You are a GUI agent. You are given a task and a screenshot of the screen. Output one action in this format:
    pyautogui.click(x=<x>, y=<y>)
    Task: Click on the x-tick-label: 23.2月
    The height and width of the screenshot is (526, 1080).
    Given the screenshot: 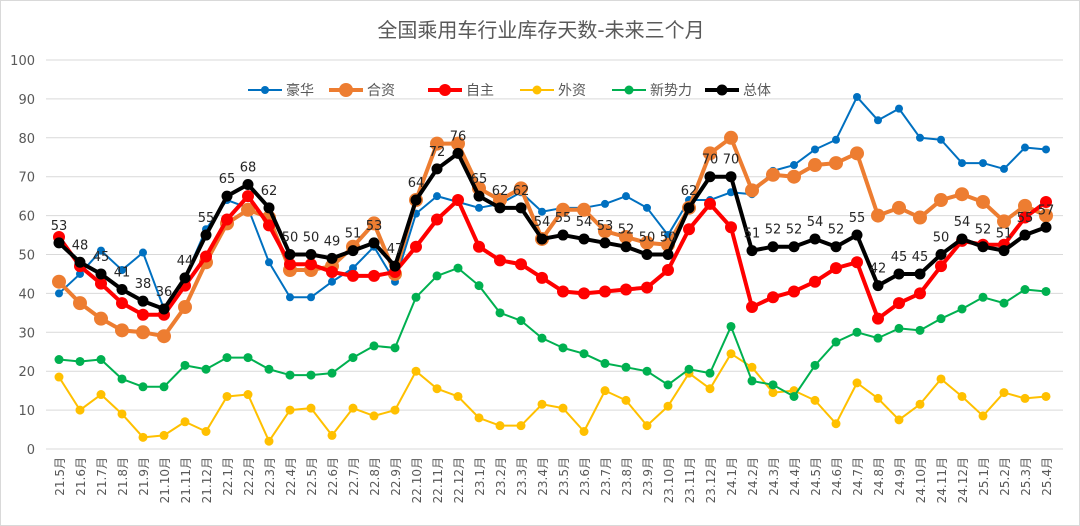 What is the action you would take?
    pyautogui.click(x=501, y=476)
    